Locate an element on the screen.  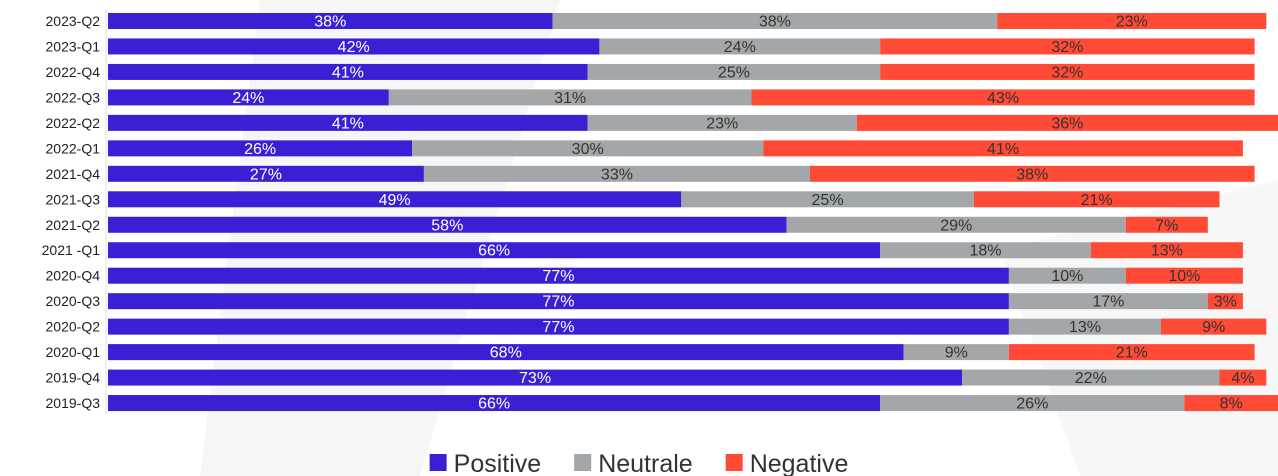
y-tick-label: 2022-Q3 is located at coordinates (73, 97).